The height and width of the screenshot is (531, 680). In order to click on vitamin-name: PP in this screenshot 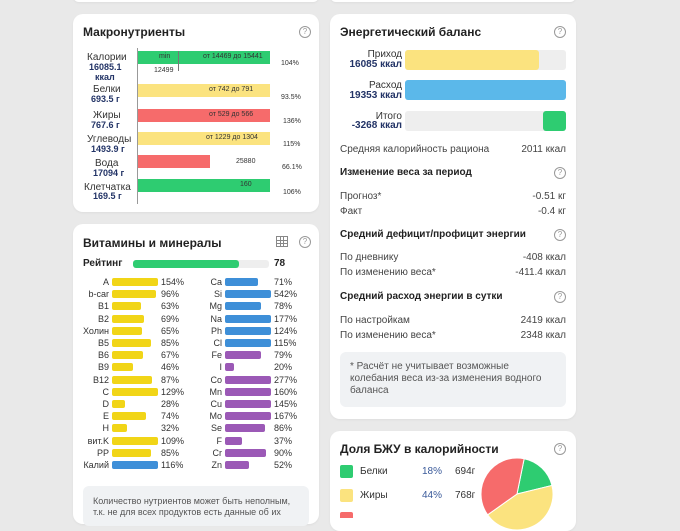, I will do `click(102, 452)`.